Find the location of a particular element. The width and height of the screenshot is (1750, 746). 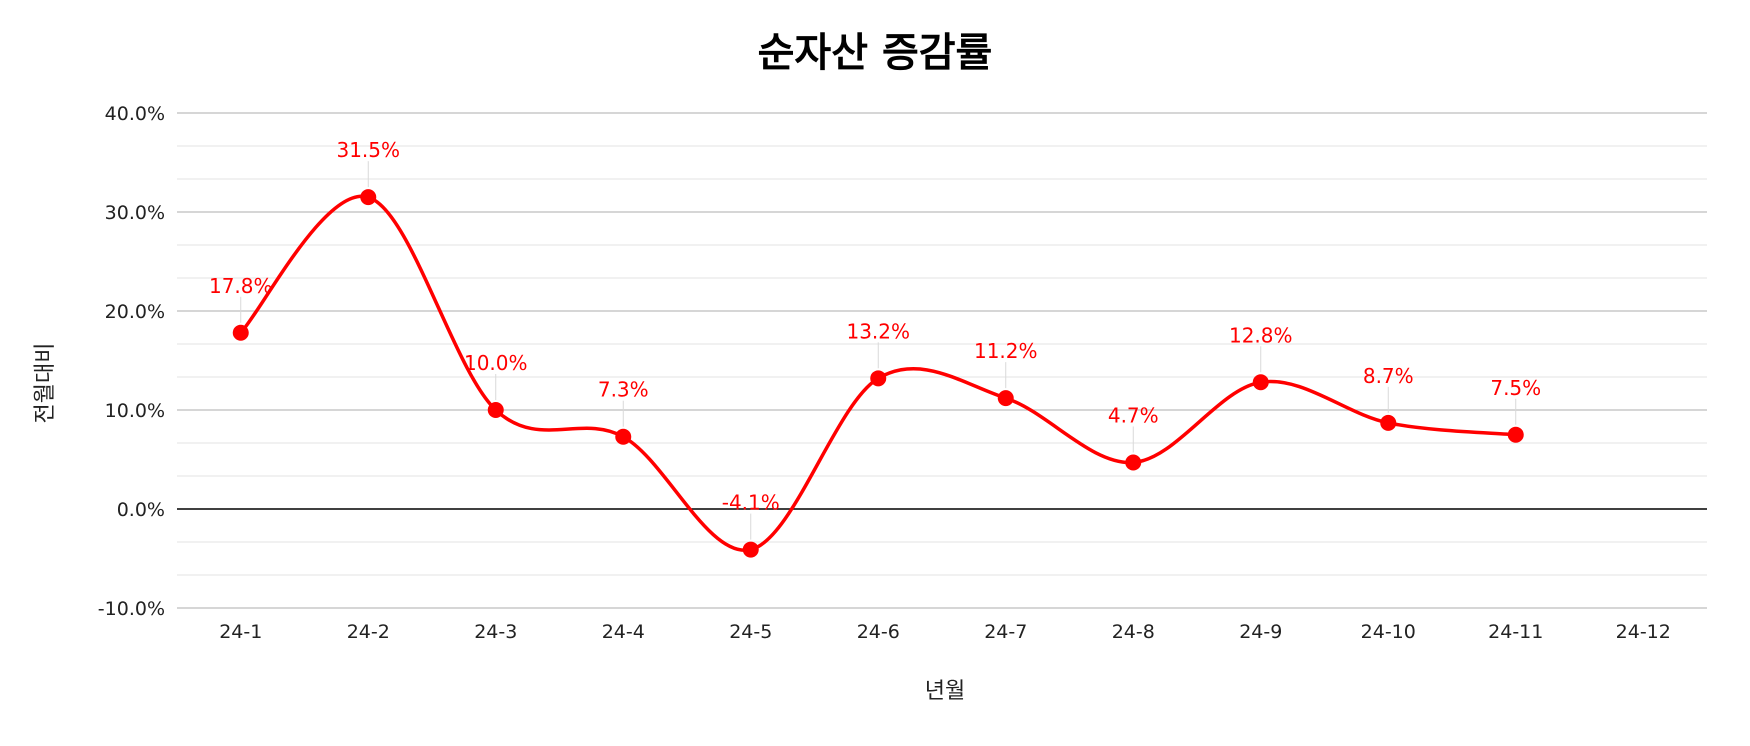

data-label: -4.1% is located at coordinates (751, 503).